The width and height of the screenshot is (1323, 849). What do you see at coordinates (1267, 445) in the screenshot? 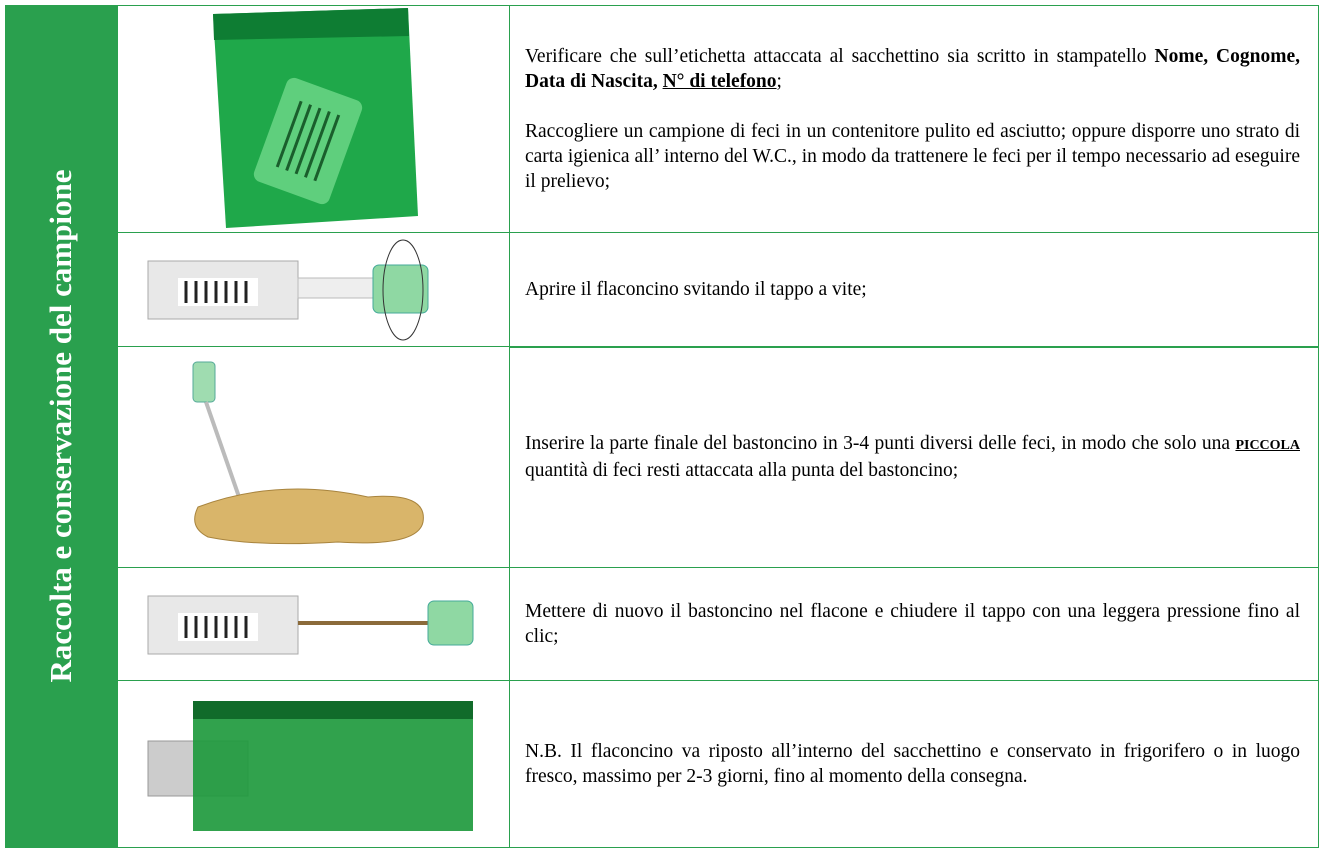
I see `bold-text: PICCOLA` at bounding box center [1267, 445].